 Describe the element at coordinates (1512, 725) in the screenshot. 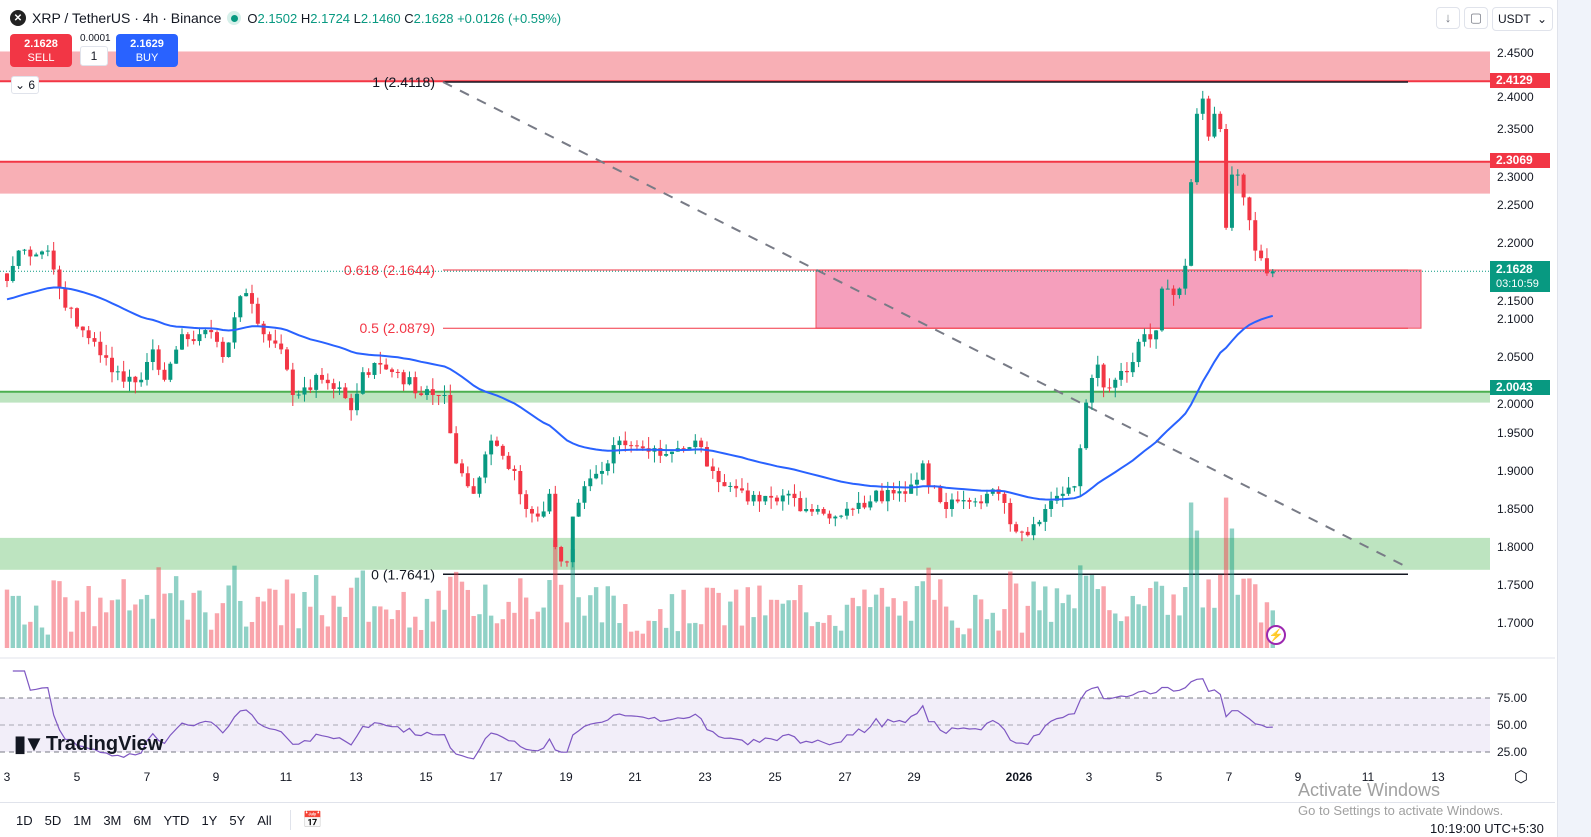

I see `rsi-axis-label: 50.00` at that location.